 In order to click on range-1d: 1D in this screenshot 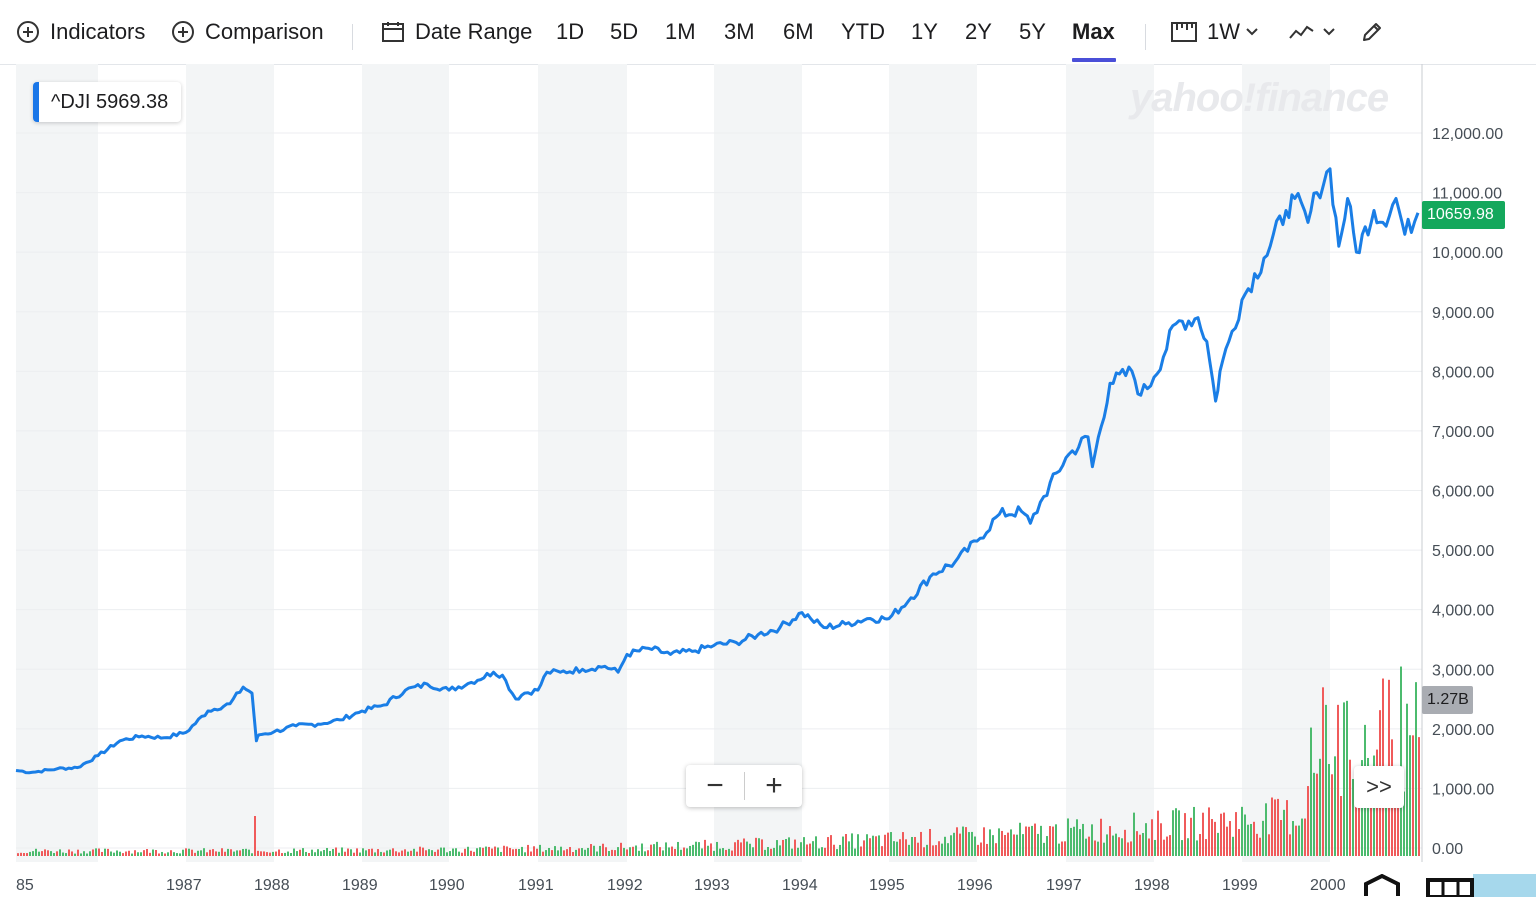, I will do `click(570, 31)`.